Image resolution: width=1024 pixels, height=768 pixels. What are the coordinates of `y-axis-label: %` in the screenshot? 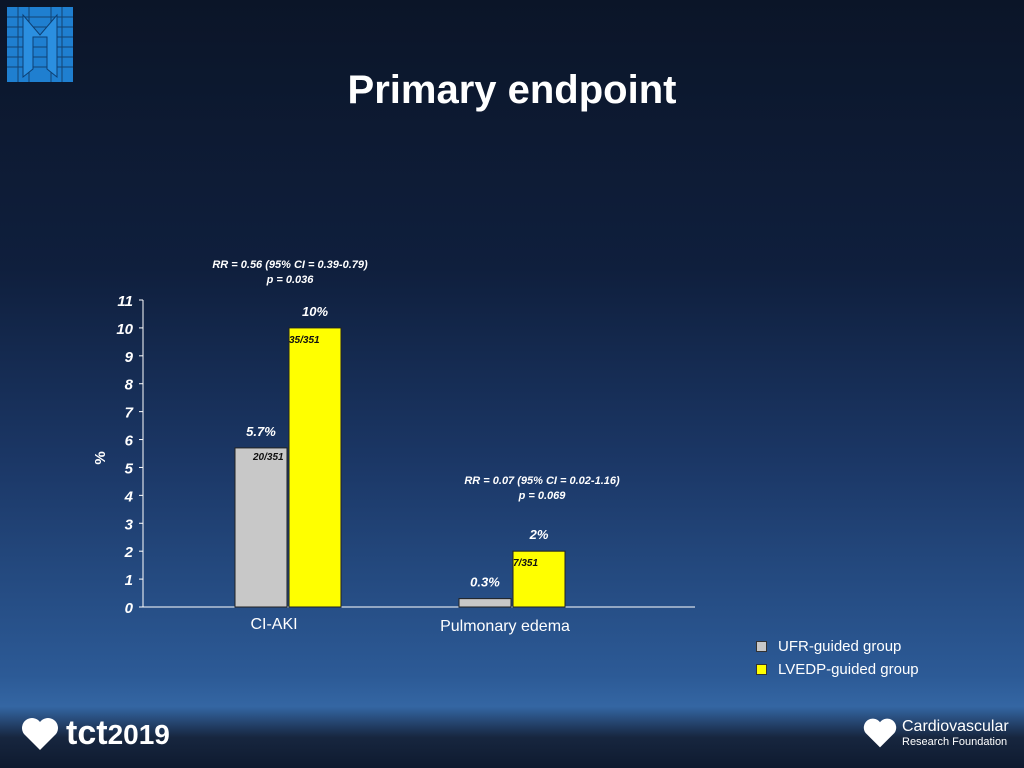 It's located at (100, 457).